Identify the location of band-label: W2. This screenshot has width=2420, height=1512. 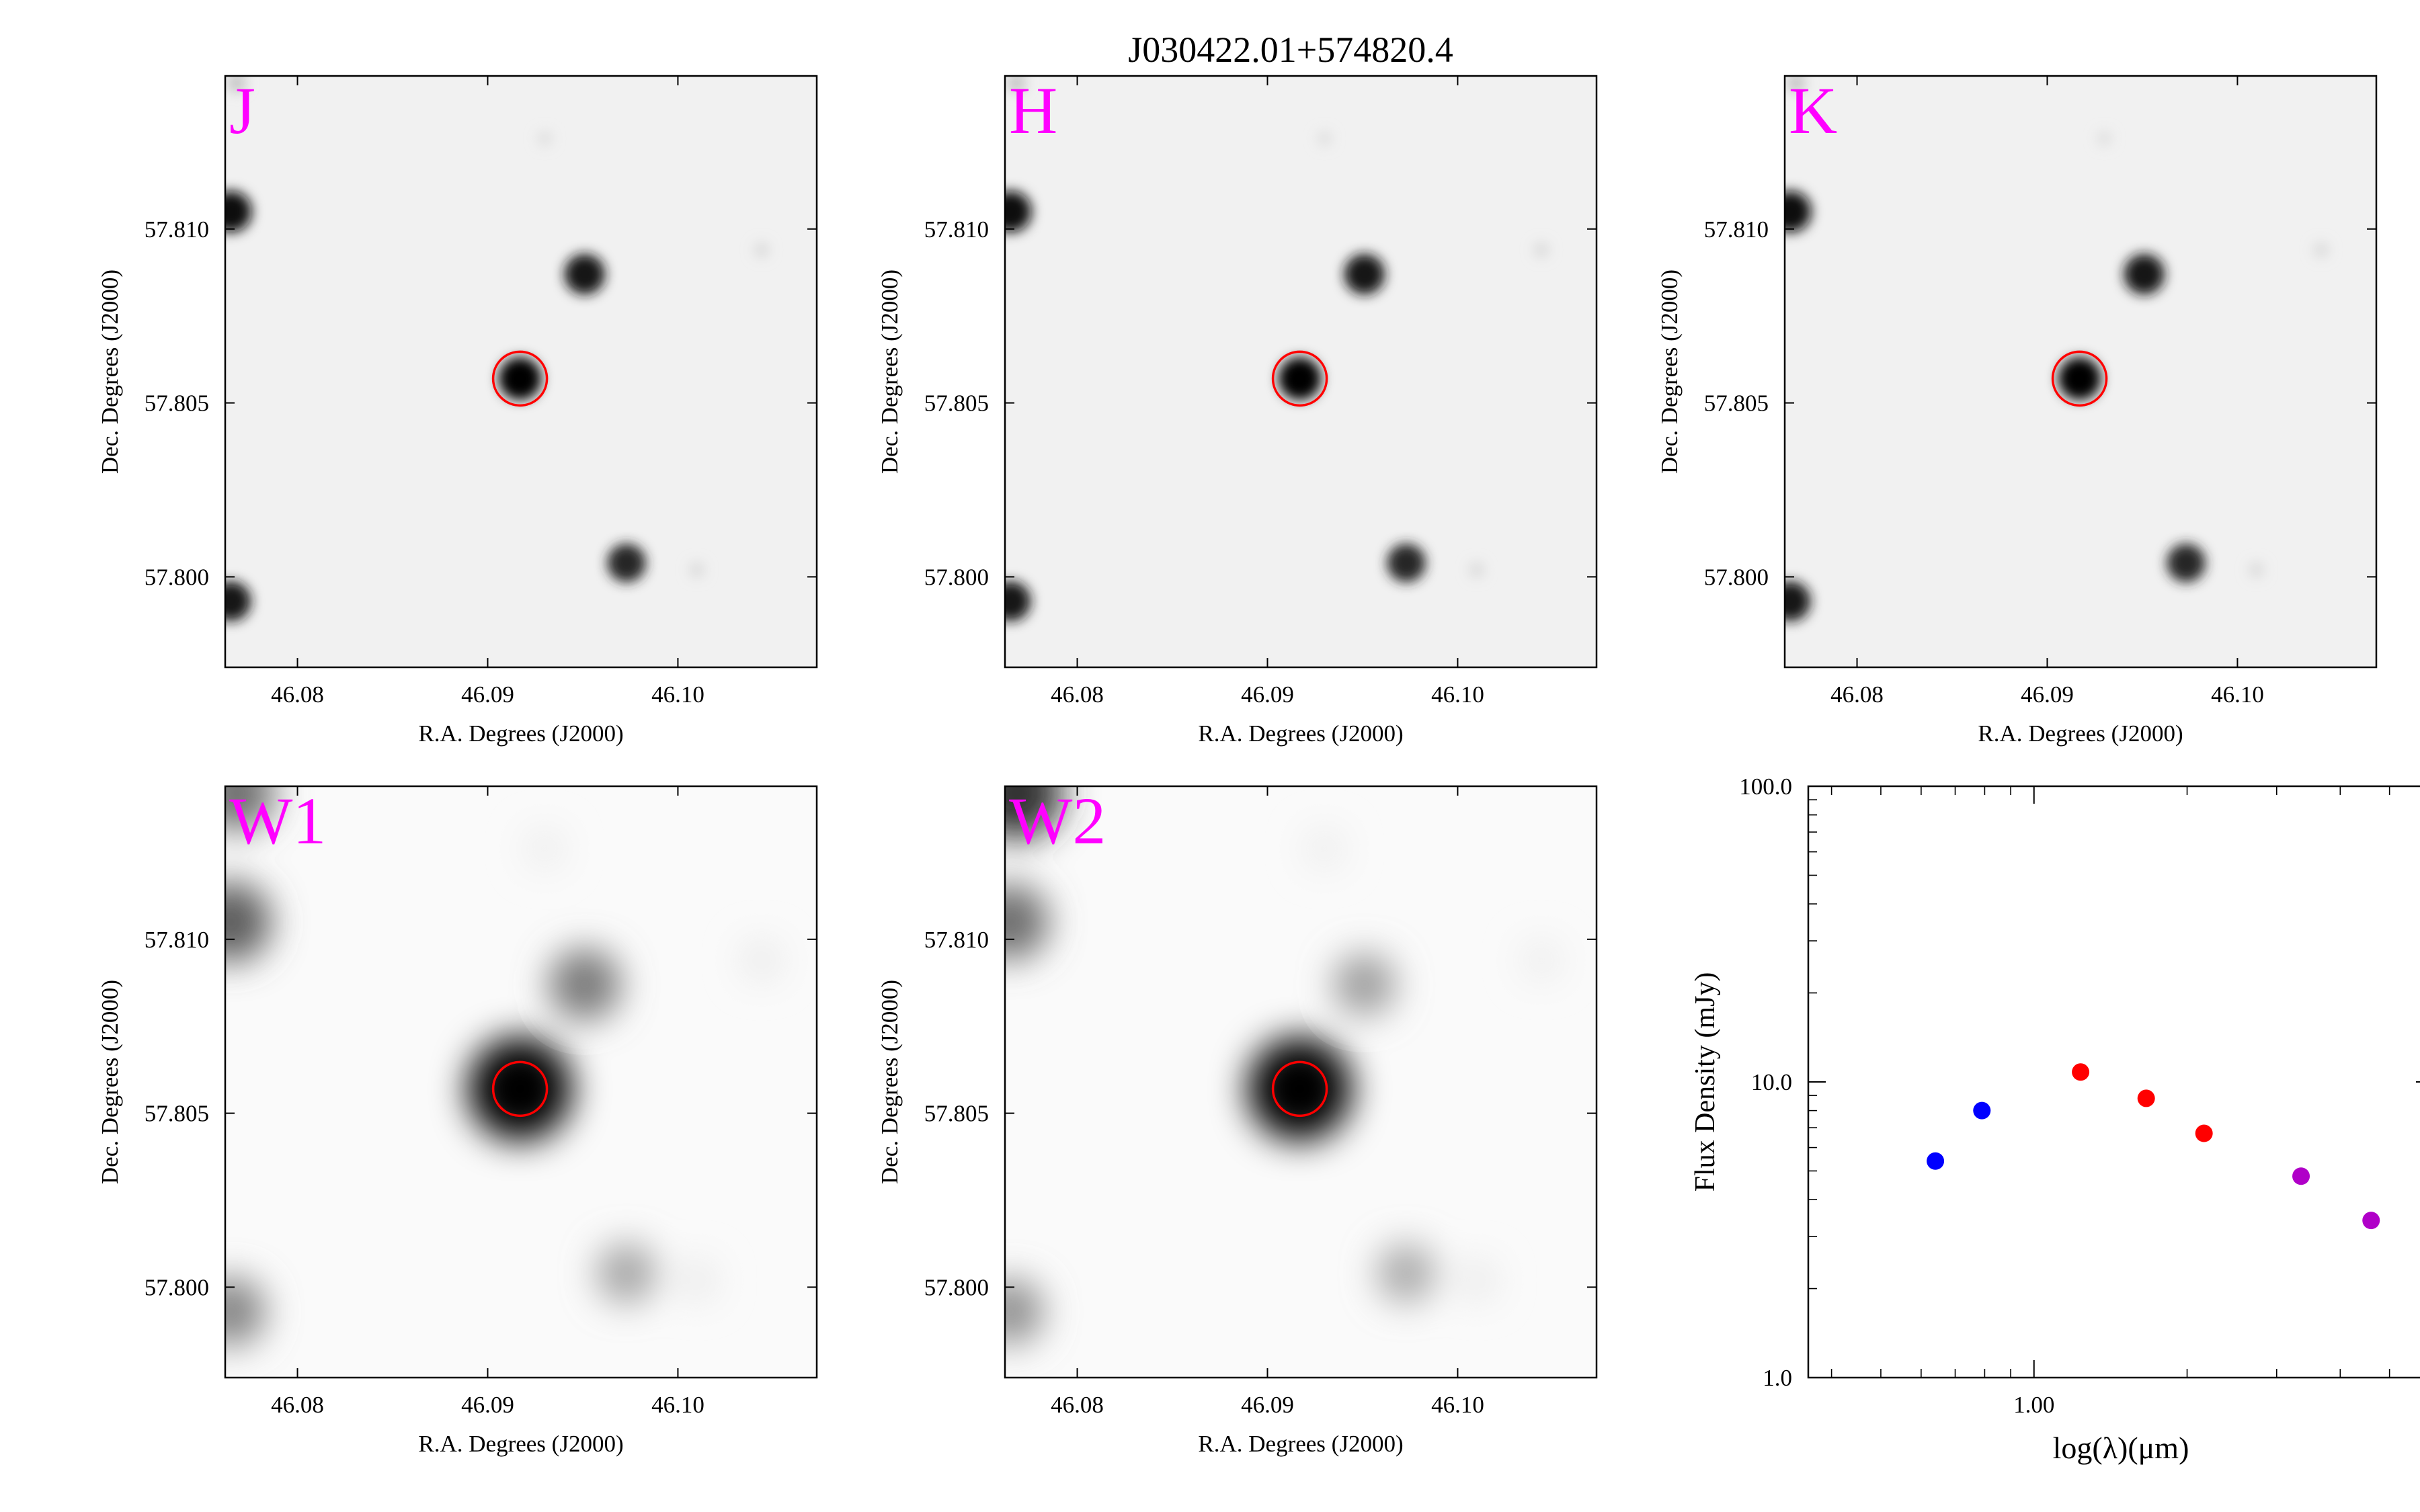
(1057, 821).